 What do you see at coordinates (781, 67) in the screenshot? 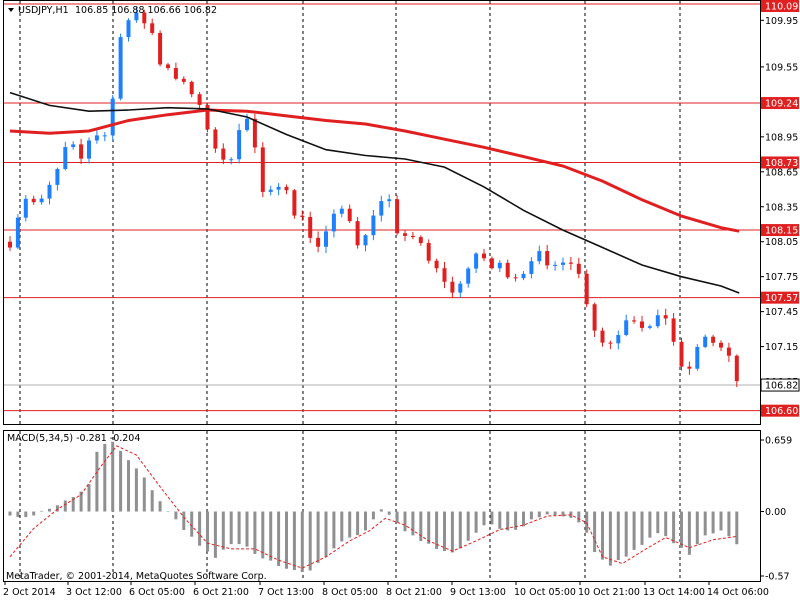
I see `price-tick-label: 109.55` at bounding box center [781, 67].